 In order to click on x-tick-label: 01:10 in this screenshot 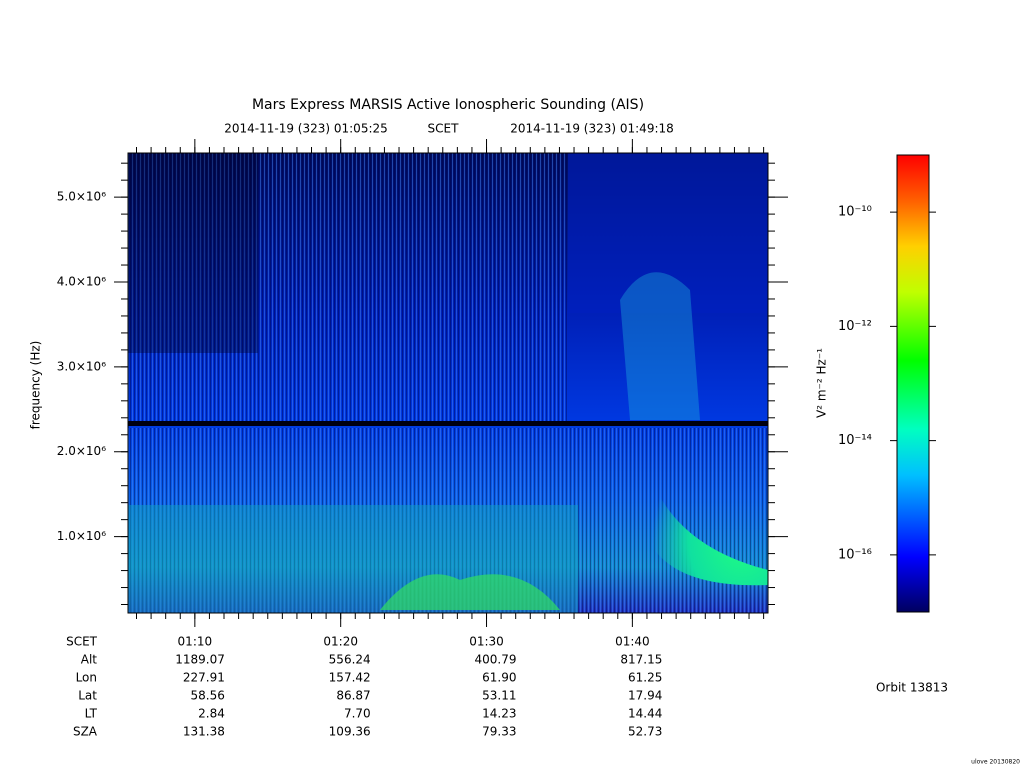, I will do `click(195, 642)`.